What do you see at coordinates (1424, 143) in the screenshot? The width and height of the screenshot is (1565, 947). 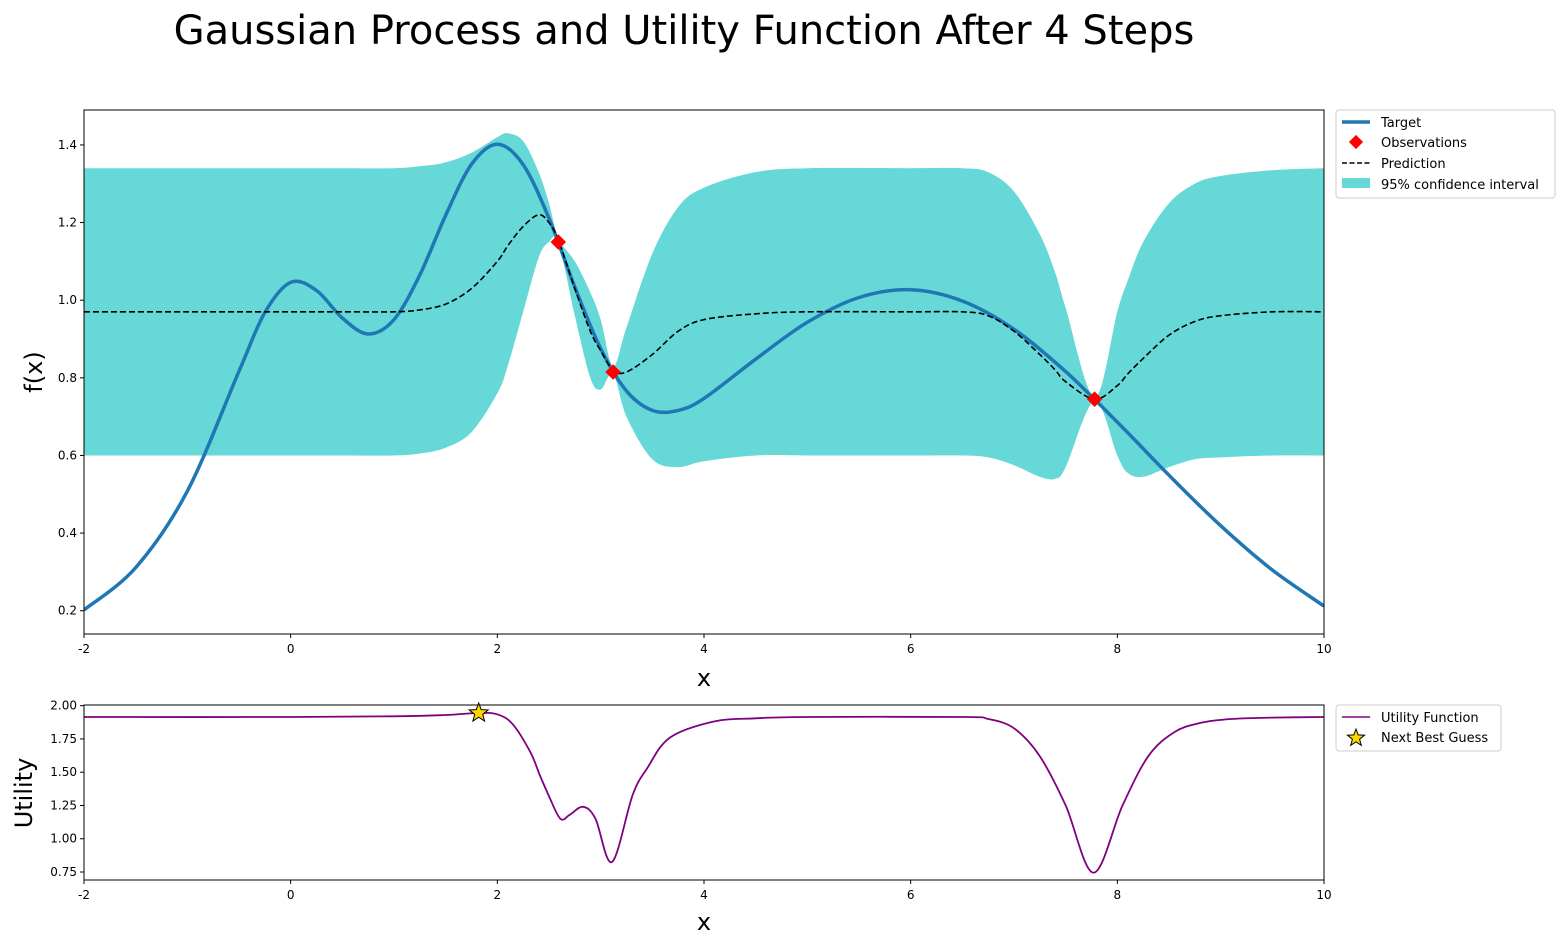 I see `legend-observations: Observations` at bounding box center [1424, 143].